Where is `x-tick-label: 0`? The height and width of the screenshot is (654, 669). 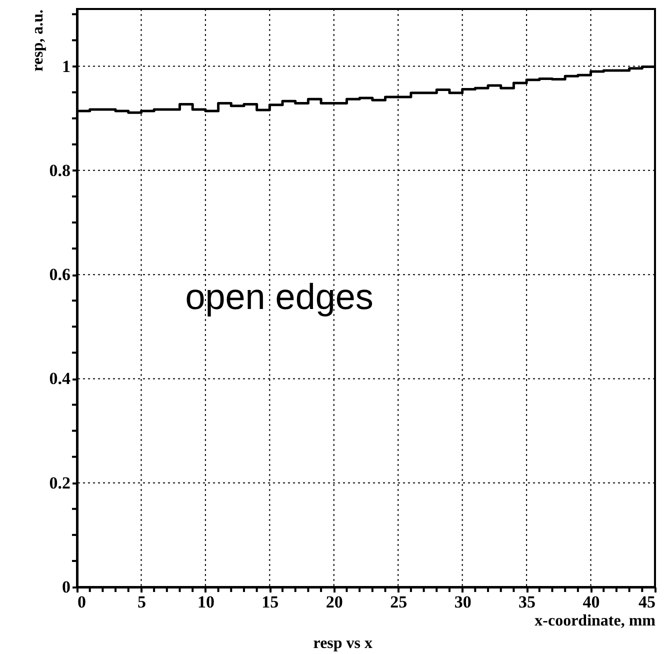
x-tick-label: 0 is located at coordinates (82, 602).